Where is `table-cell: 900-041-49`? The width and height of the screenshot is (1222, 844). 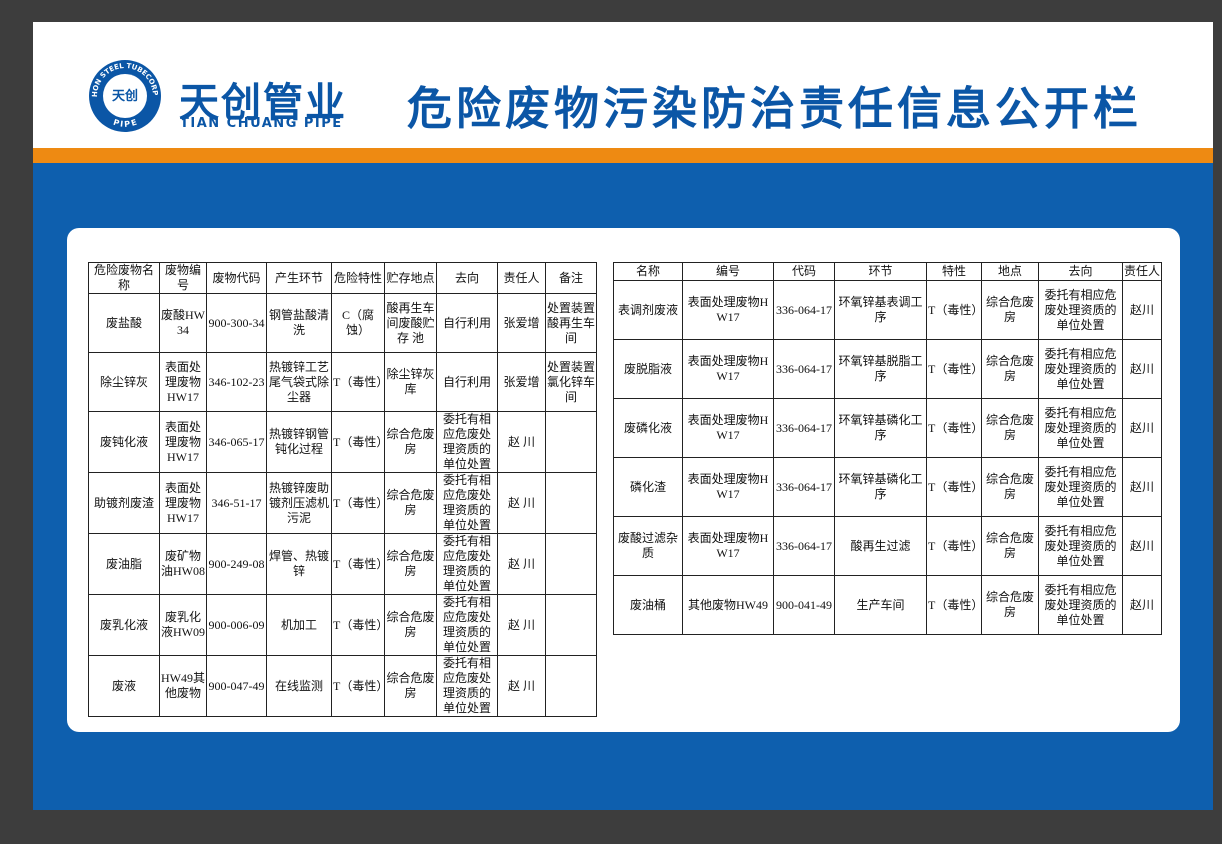 table-cell: 900-041-49 is located at coordinates (804, 605).